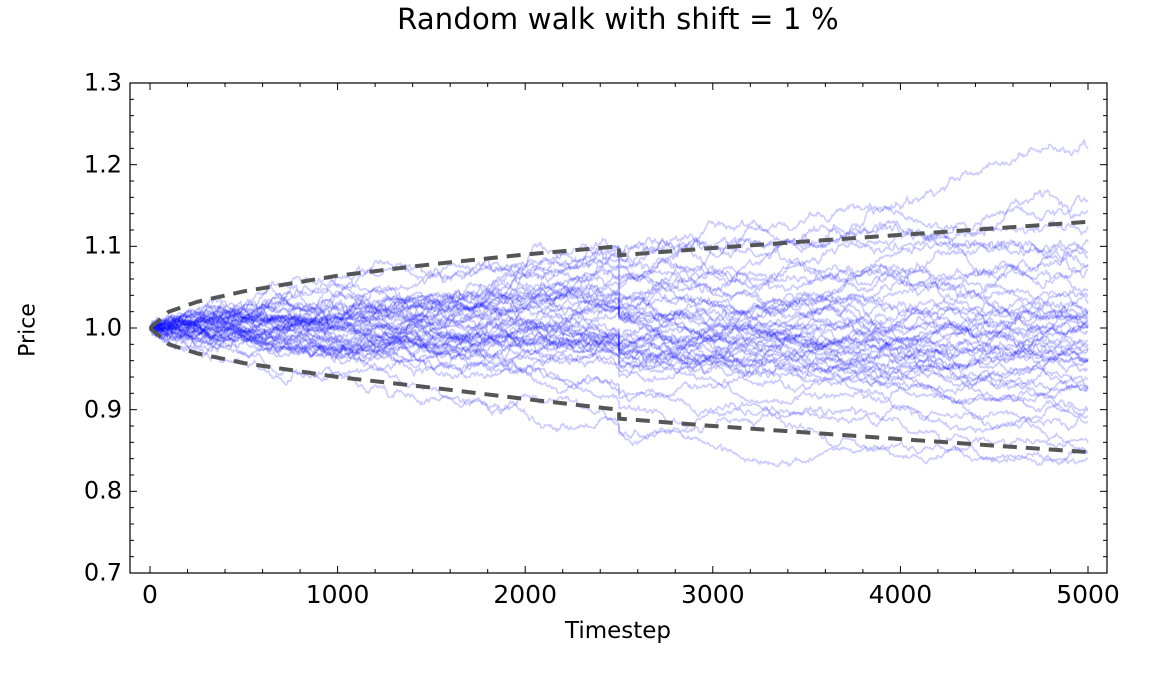 This screenshot has height=693, width=1152. I want to click on x-axis-label: Timestep, so click(618, 631).